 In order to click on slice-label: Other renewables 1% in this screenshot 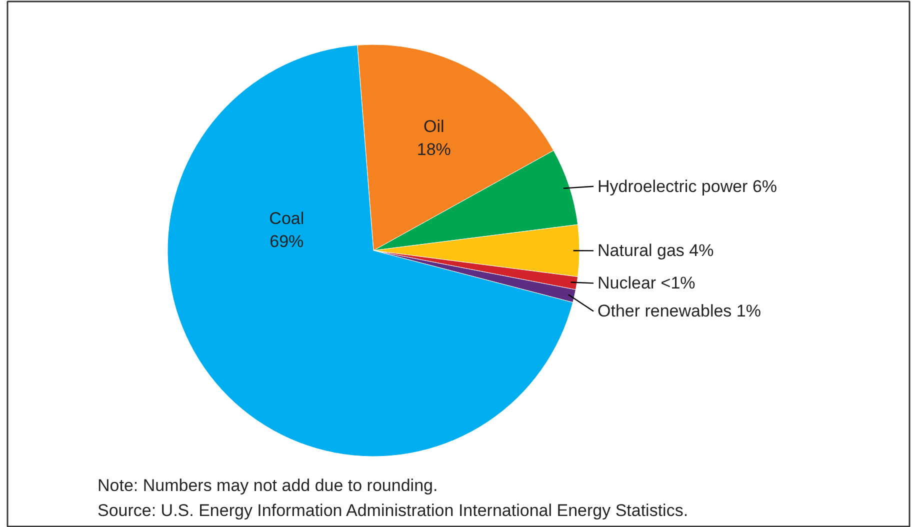, I will do `click(679, 311)`.